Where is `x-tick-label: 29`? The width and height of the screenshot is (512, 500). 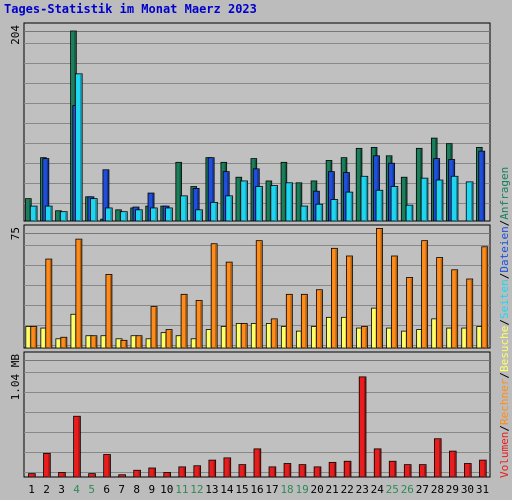 x-tick-label: 29 is located at coordinates (452, 489).